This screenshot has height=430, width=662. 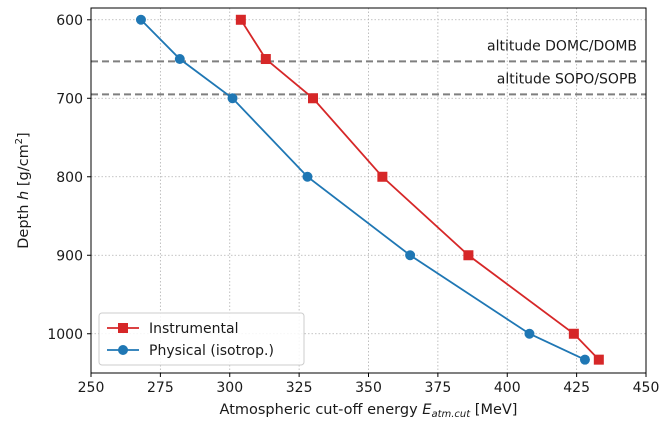 I want to click on y-tick-label: 800, so click(x=69, y=178).